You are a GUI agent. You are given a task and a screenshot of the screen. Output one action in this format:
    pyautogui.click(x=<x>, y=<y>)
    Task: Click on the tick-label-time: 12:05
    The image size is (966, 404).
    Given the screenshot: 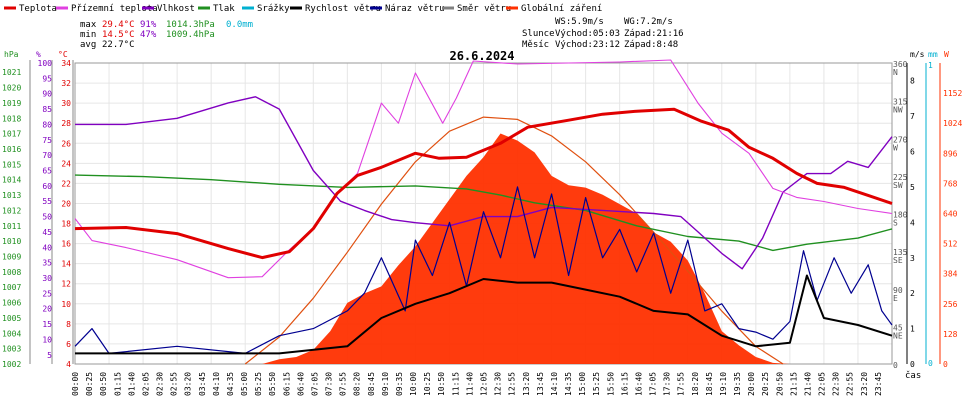 What is the action you would take?
    pyautogui.click(x=484, y=384)
    